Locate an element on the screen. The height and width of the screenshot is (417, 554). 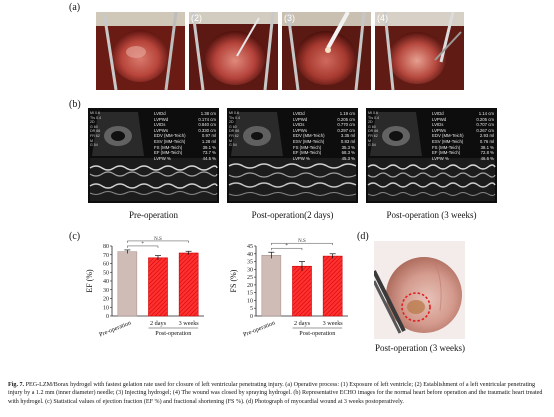
echo-caption-2-days: Post-operation(2 days) is located at coordinates (292, 215).